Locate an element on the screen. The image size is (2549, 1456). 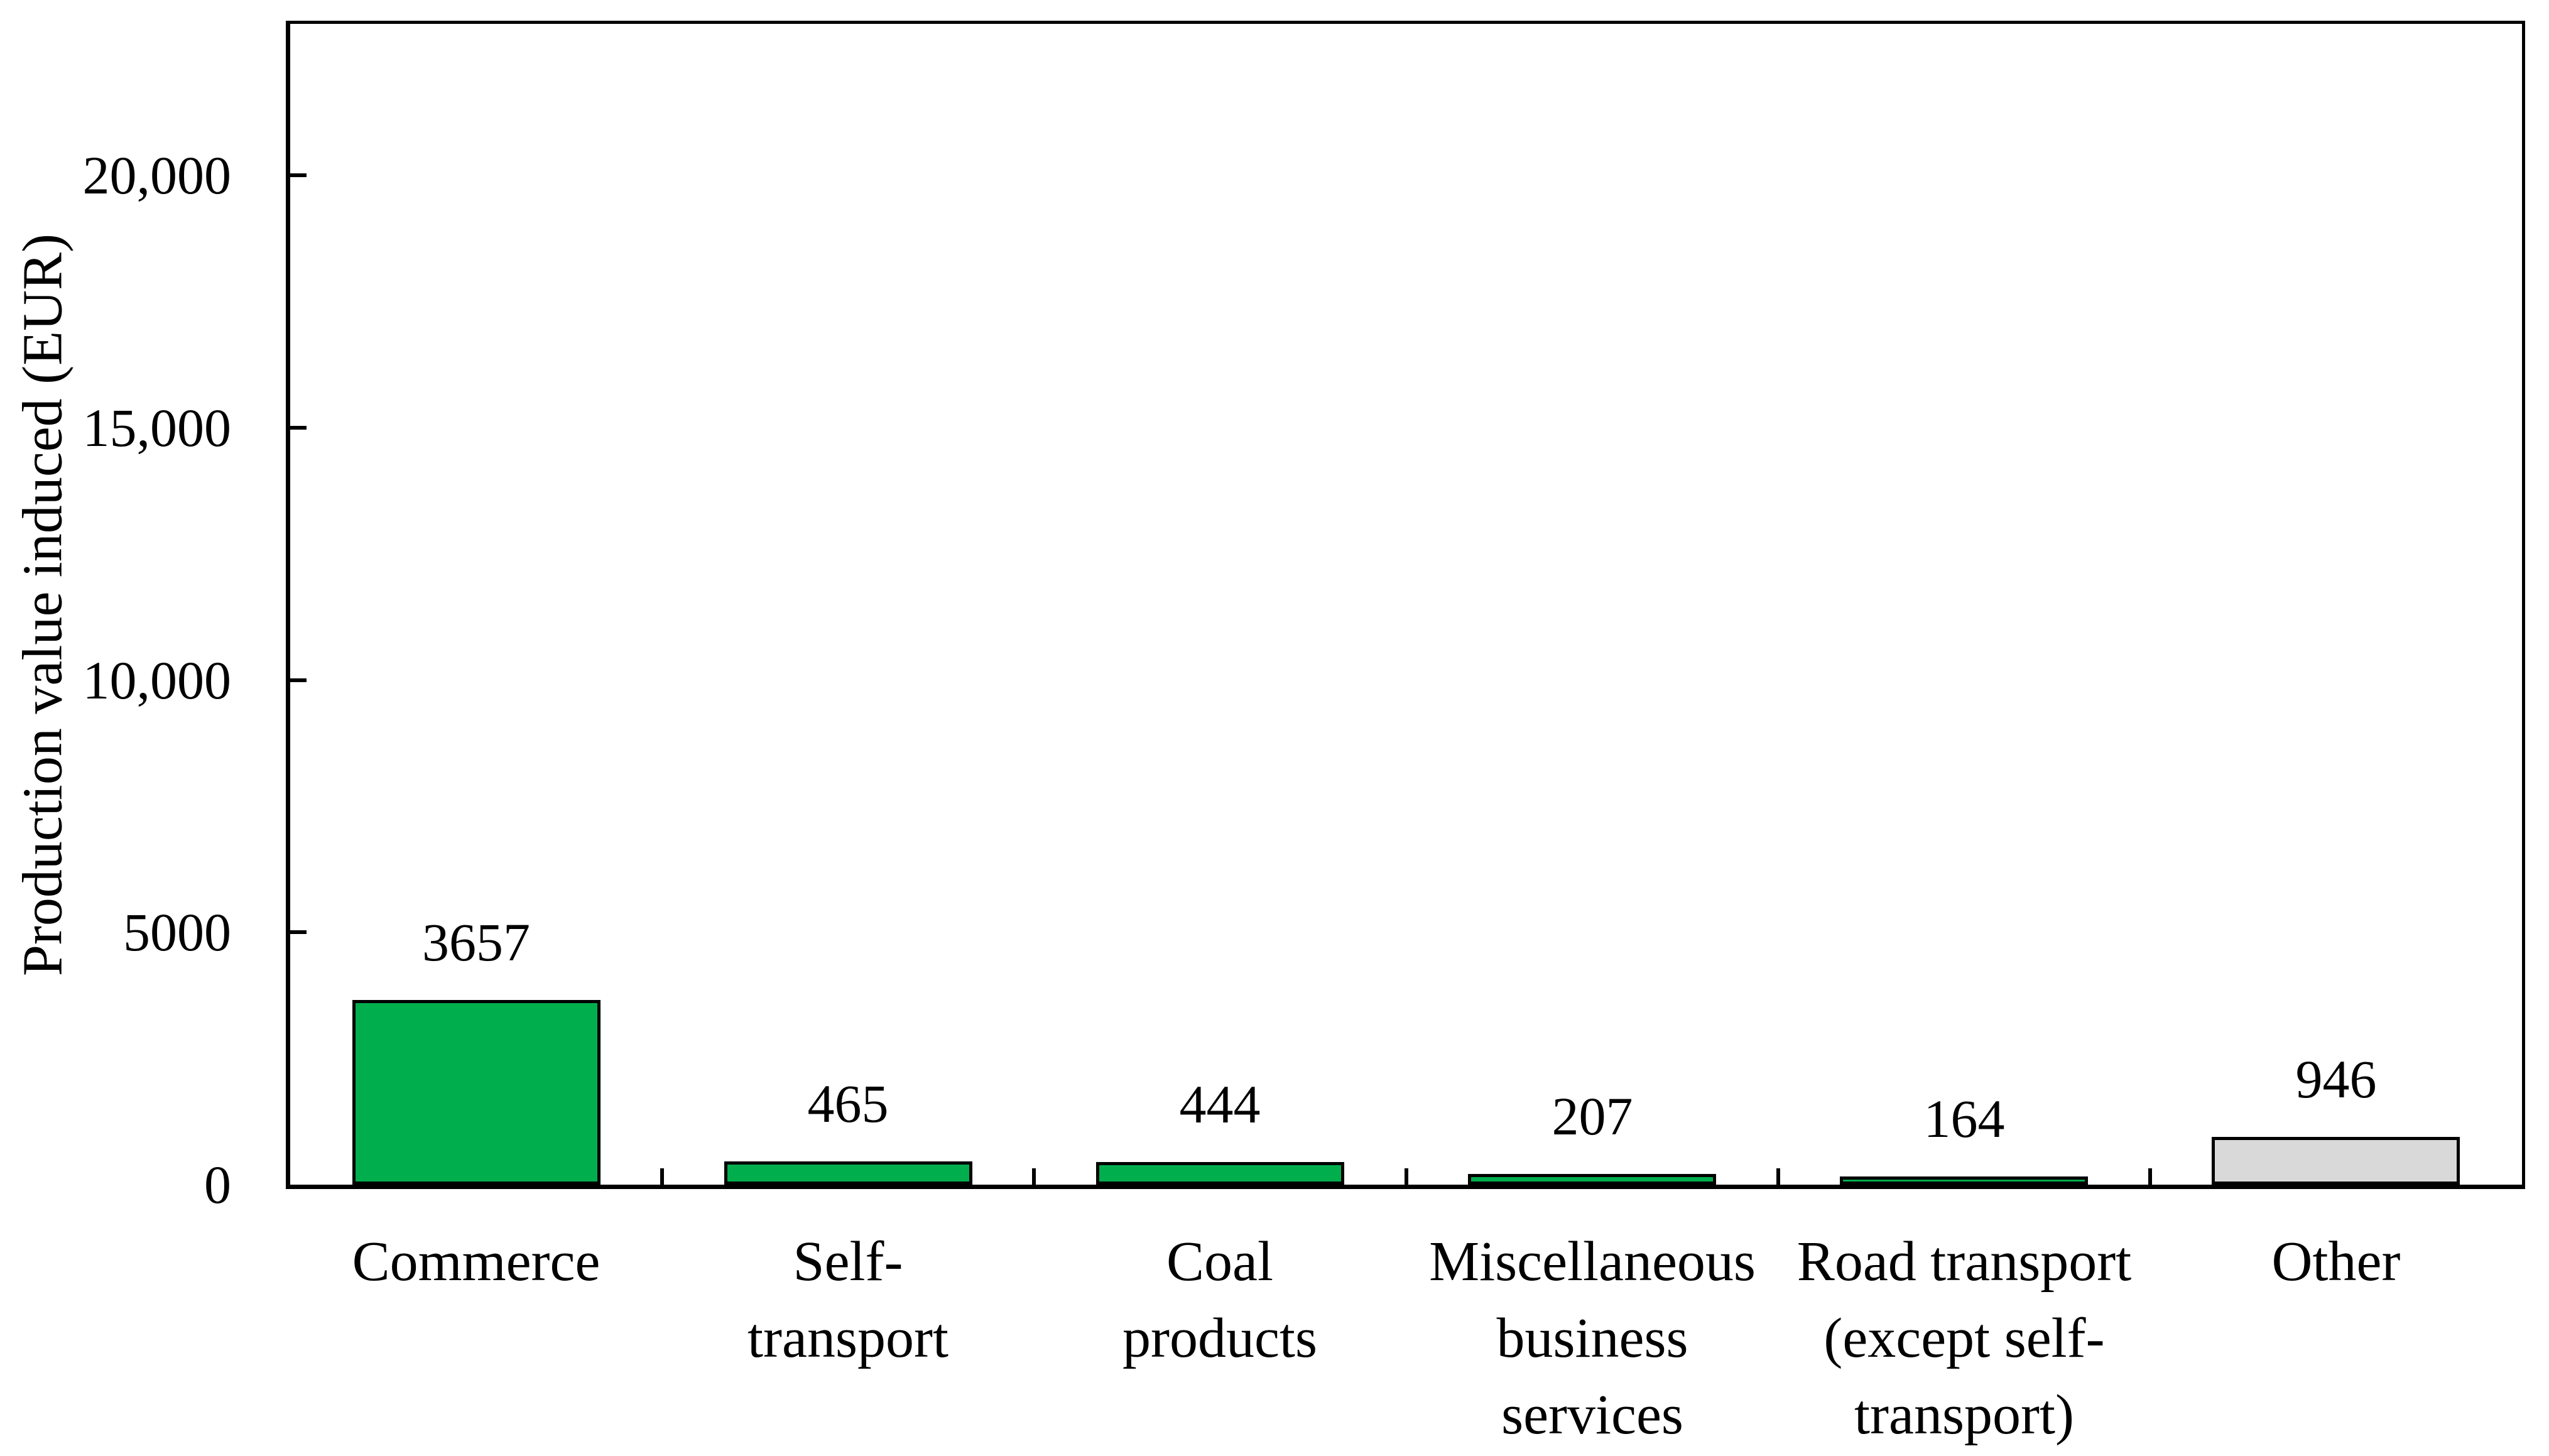
category-label-road-transport-except-self-transport: Road transport (except self- transport) is located at coordinates (1964, 1338).